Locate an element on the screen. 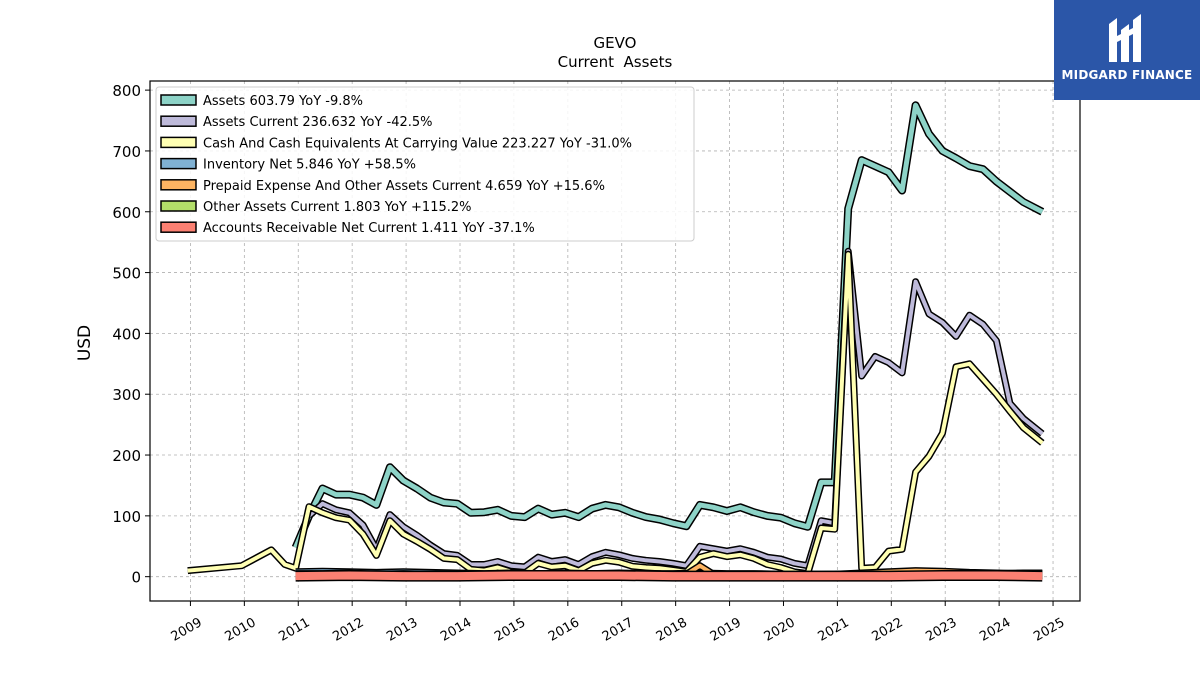 This screenshot has height=675, width=1200. legend-box is located at coordinates (425, 164).